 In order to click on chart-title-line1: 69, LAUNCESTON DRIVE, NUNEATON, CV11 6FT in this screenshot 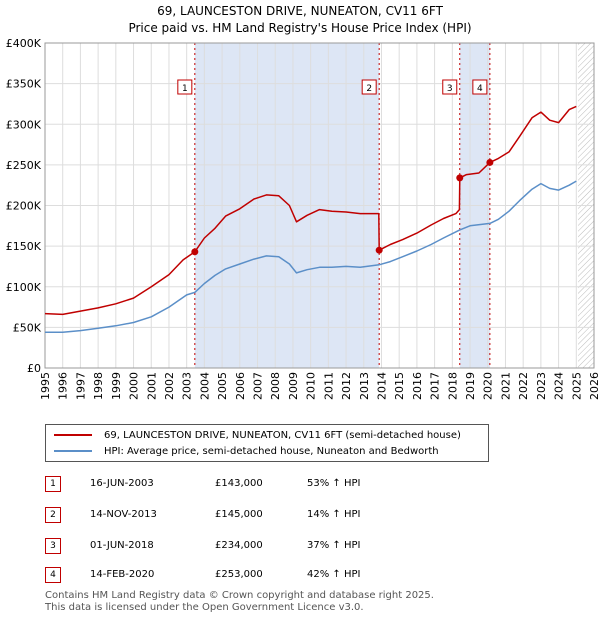, I will do `click(300, 11)`.